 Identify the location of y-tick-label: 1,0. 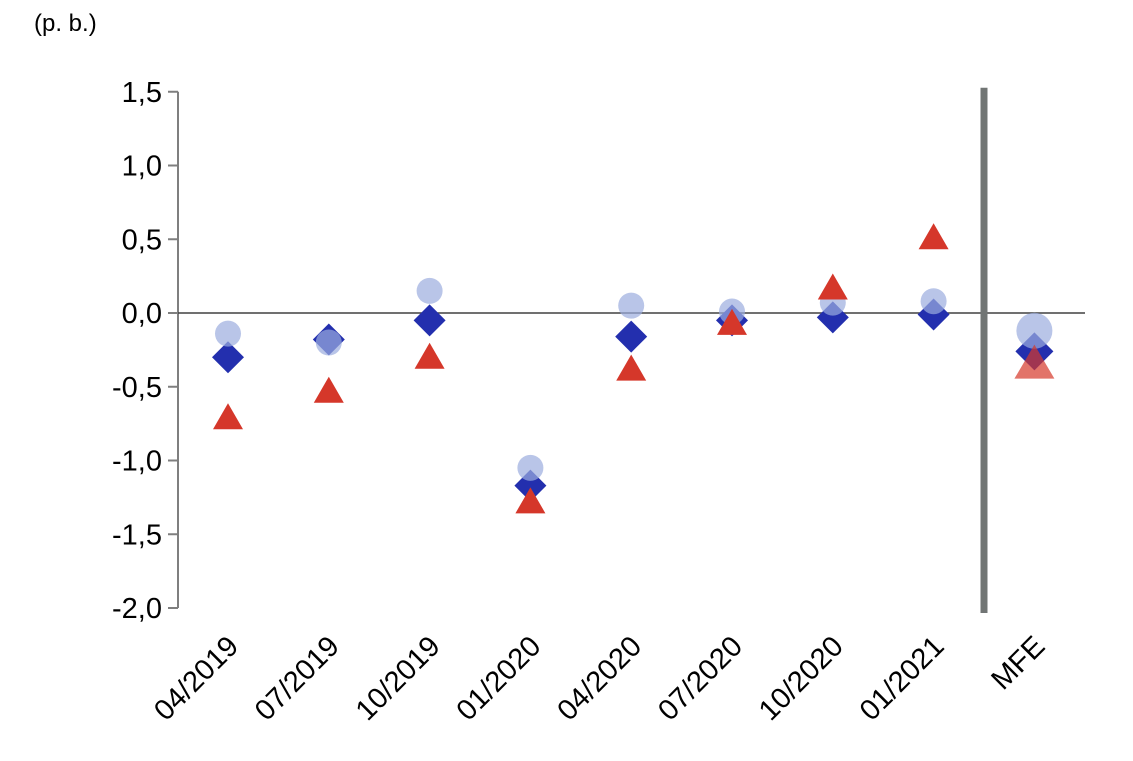
(142, 167).